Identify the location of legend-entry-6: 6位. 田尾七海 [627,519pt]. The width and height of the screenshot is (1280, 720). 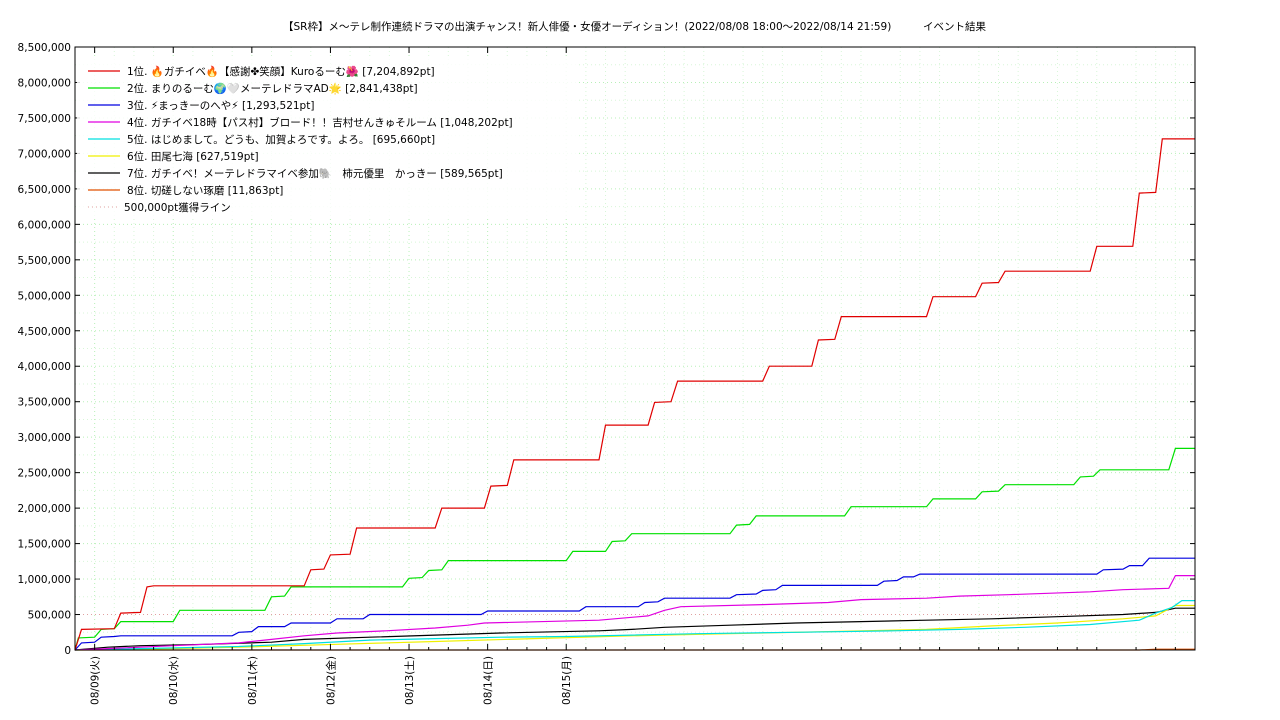
(193, 156).